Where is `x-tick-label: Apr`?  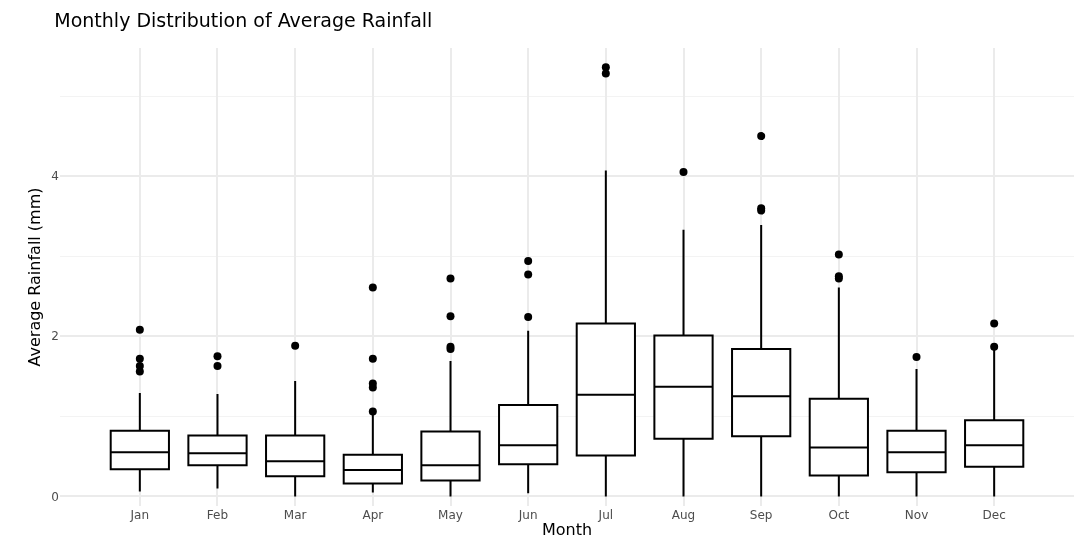 x-tick-label: Apr is located at coordinates (373, 515).